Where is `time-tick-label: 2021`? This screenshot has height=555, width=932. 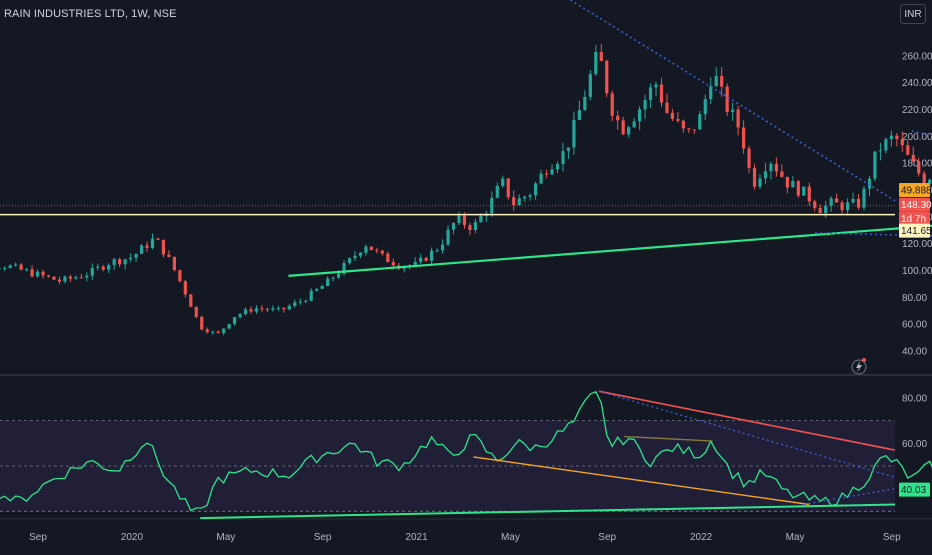
time-tick-label: 2021 is located at coordinates (416, 537).